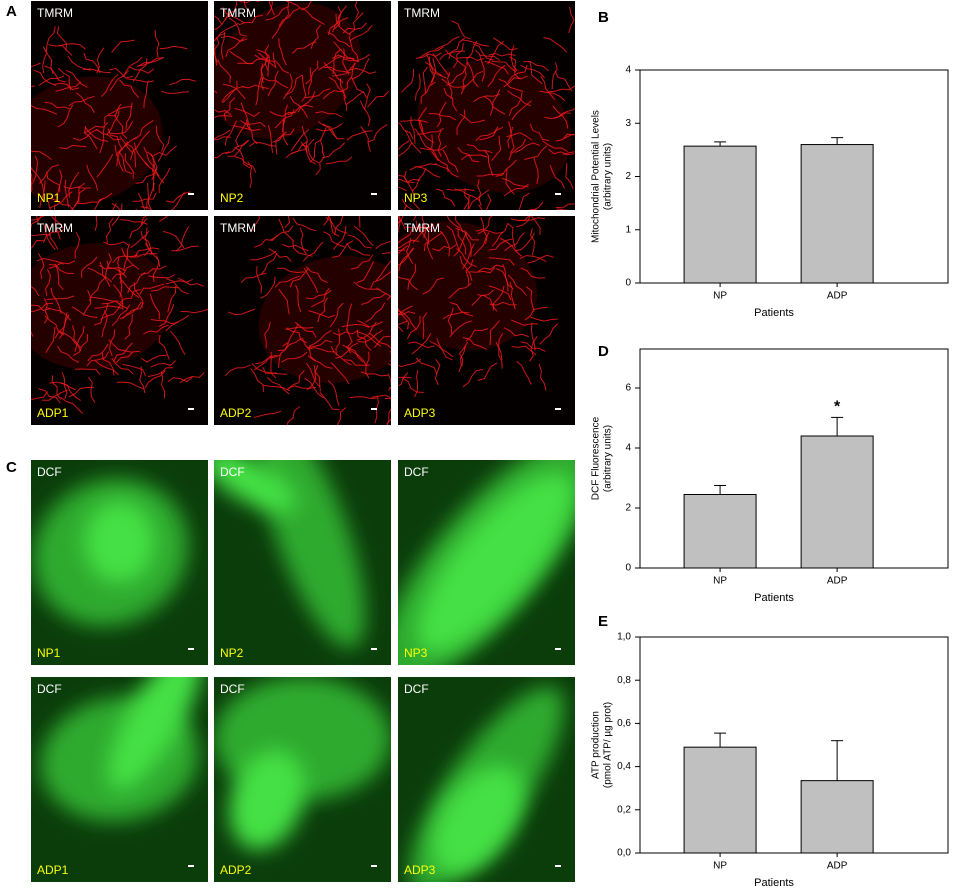 The width and height of the screenshot is (964, 896). Describe the element at coordinates (837, 866) in the screenshot. I see `x-tick-label: ADP` at that location.